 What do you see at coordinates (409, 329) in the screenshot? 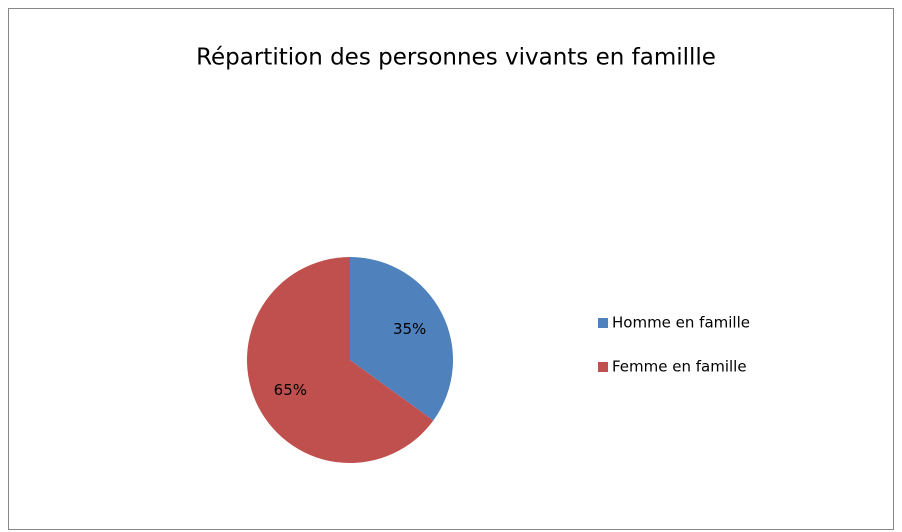
I see `data-label: 35%` at bounding box center [409, 329].